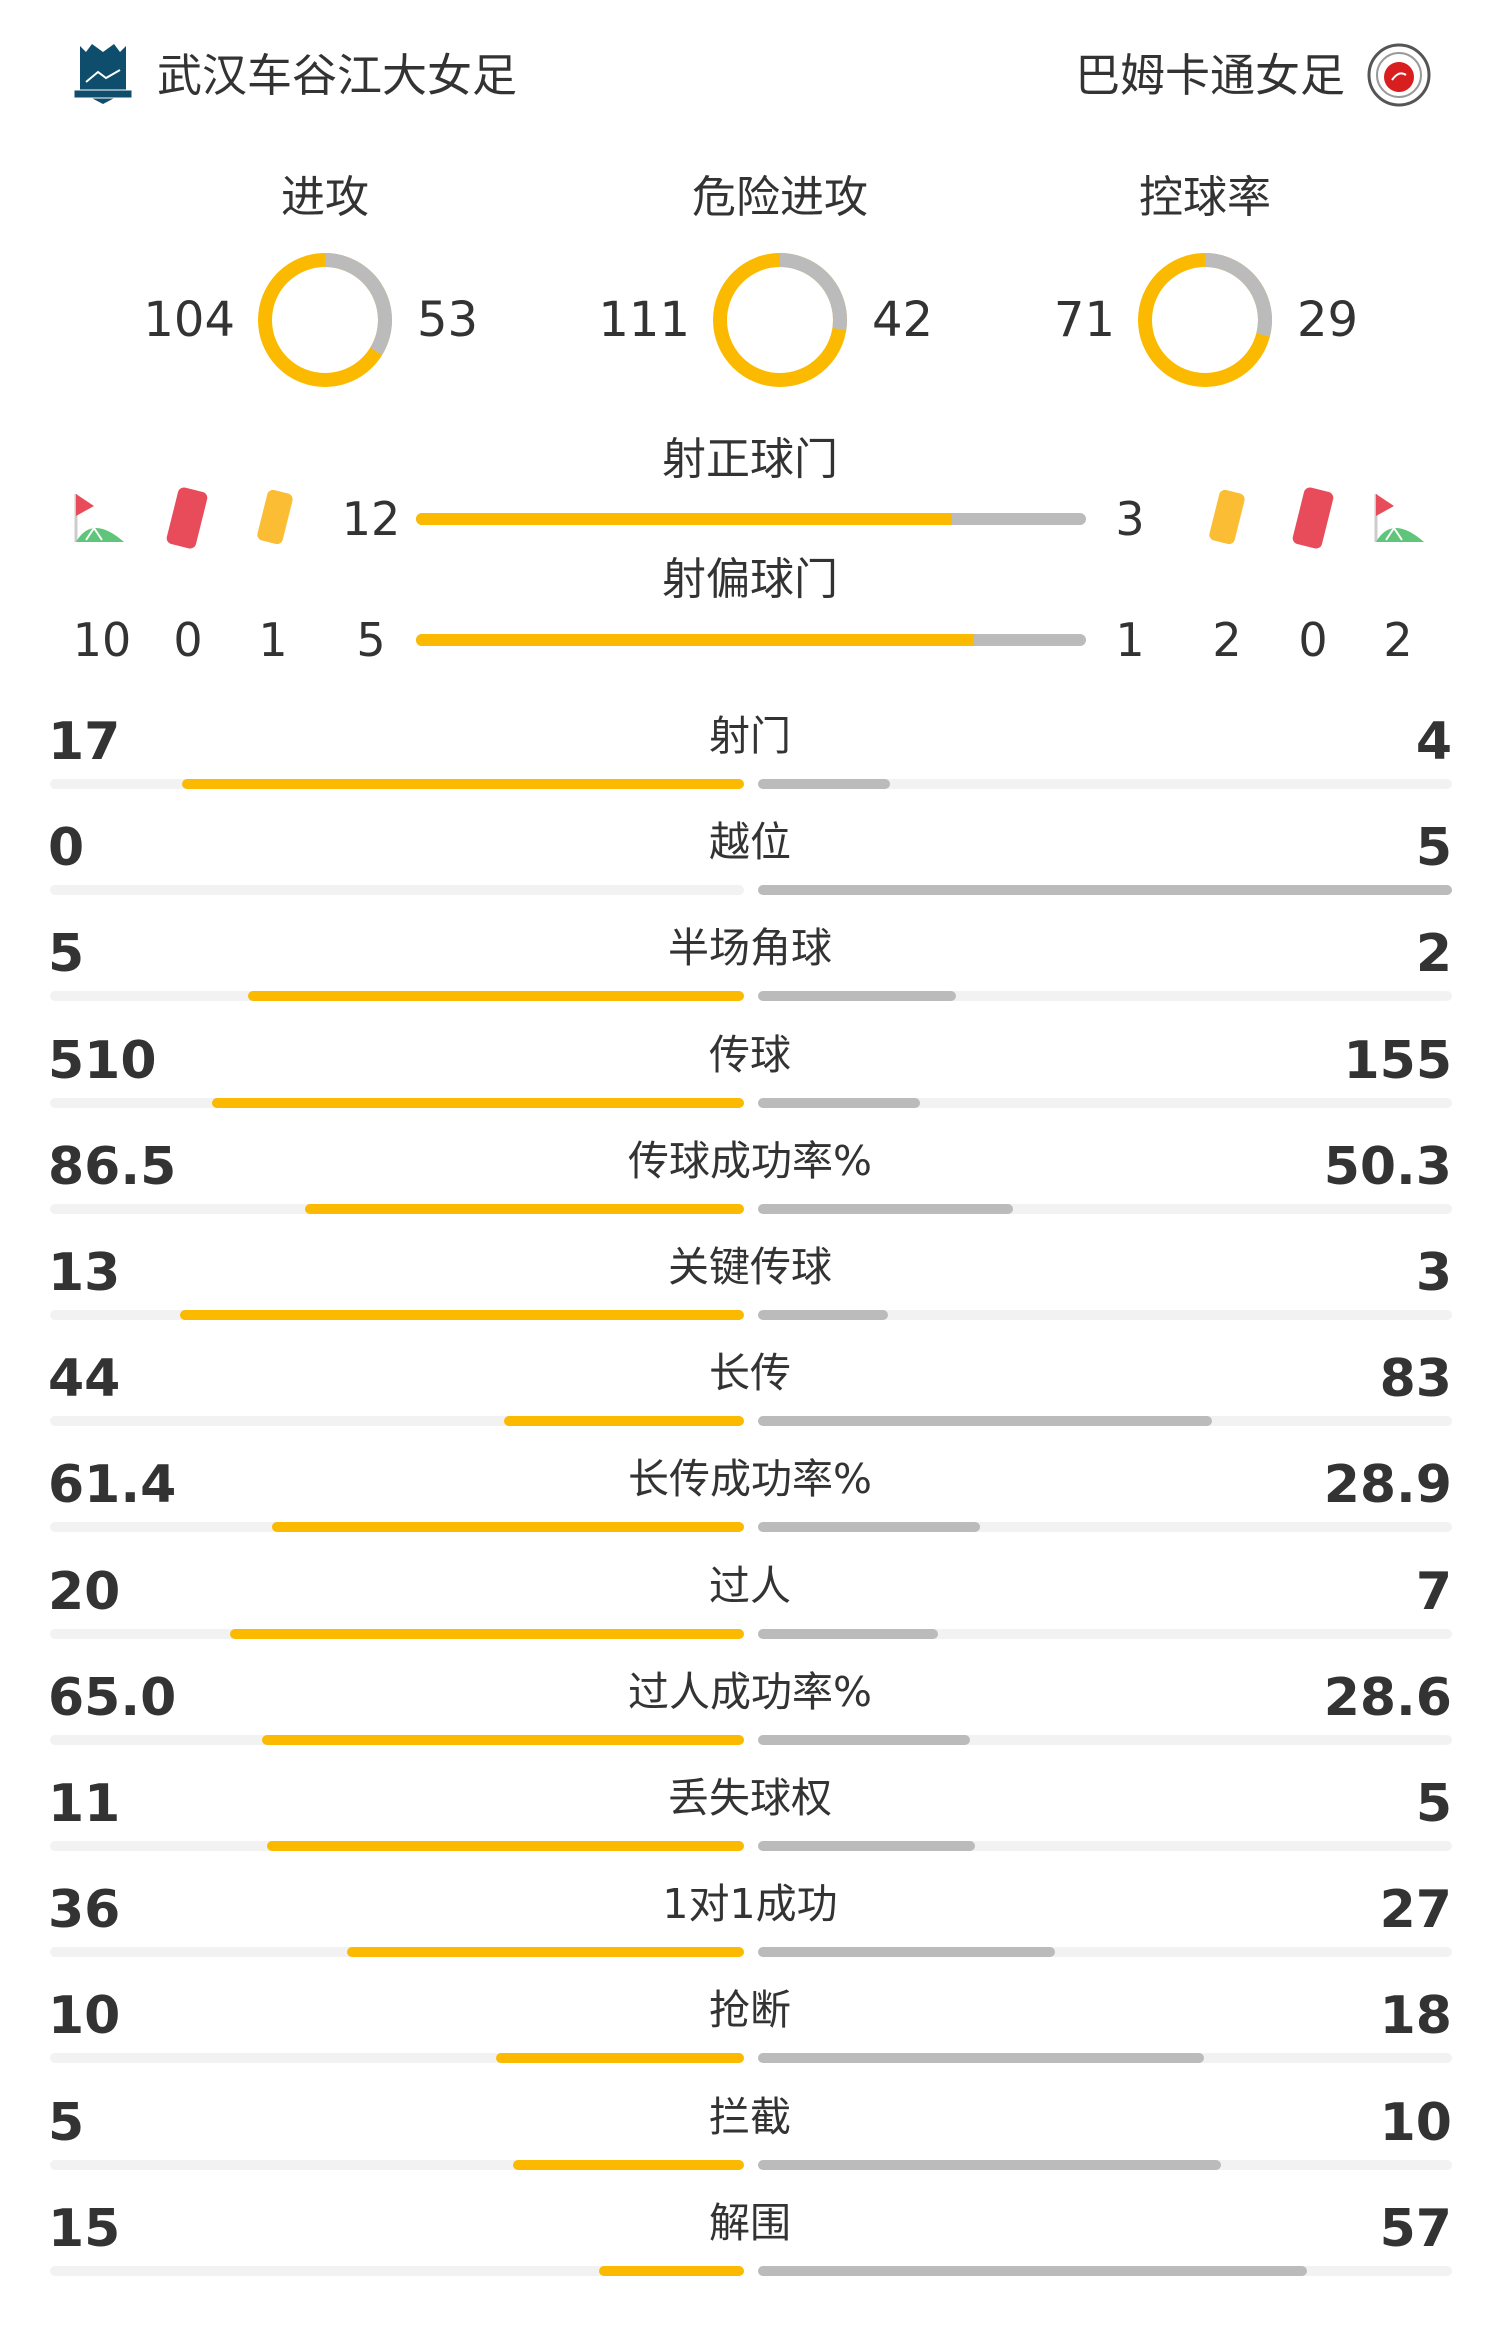  What do you see at coordinates (325, 197) in the screenshot?
I see `donut-title: 进攻` at bounding box center [325, 197].